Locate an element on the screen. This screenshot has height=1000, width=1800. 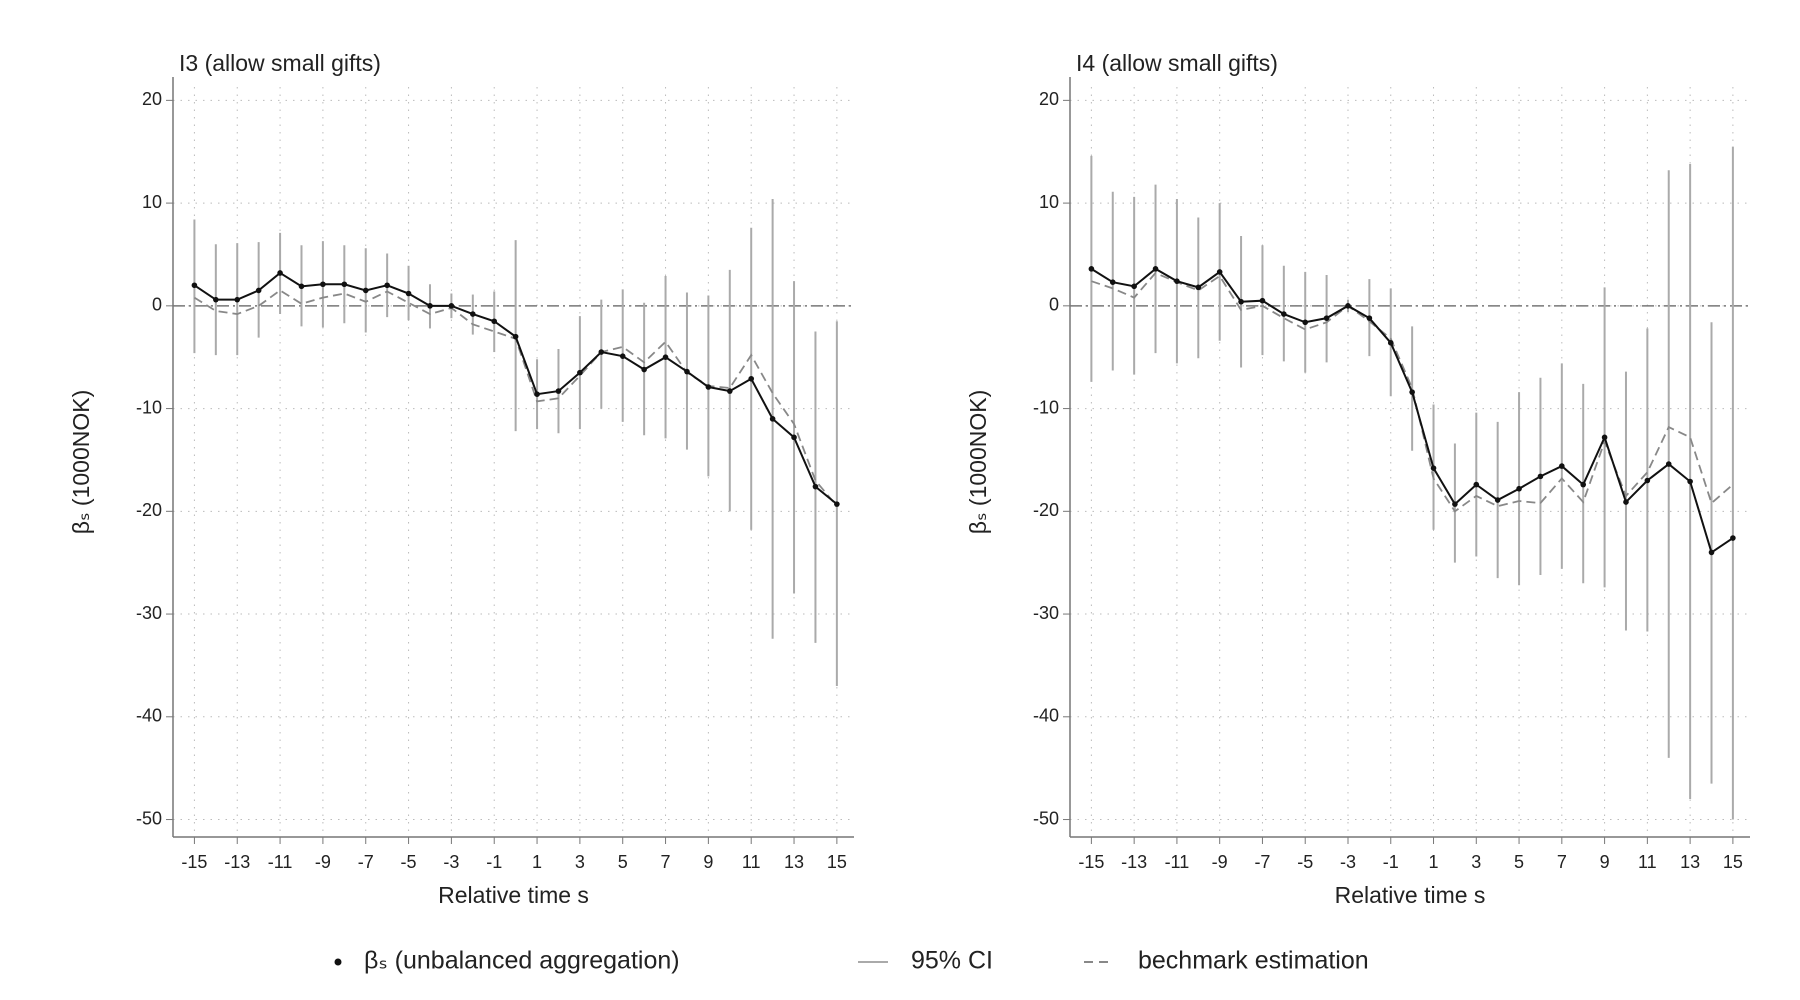
x-tick-label: 1 is located at coordinates (1434, 862).